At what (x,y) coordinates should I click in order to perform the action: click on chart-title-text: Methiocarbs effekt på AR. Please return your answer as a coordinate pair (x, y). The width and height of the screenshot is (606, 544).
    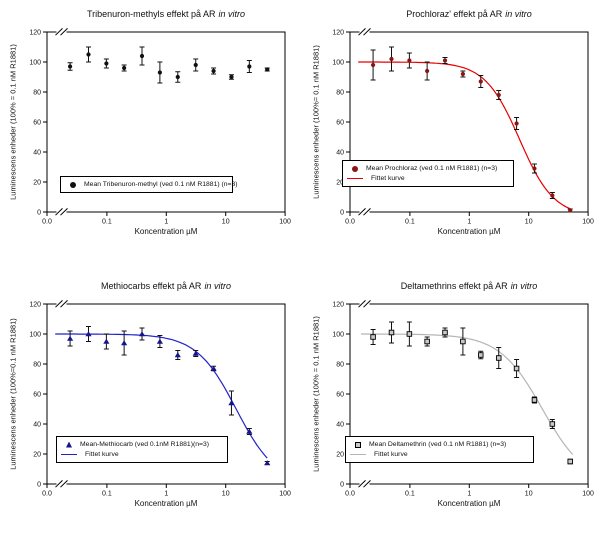
    Looking at the image, I should click on (151, 286).